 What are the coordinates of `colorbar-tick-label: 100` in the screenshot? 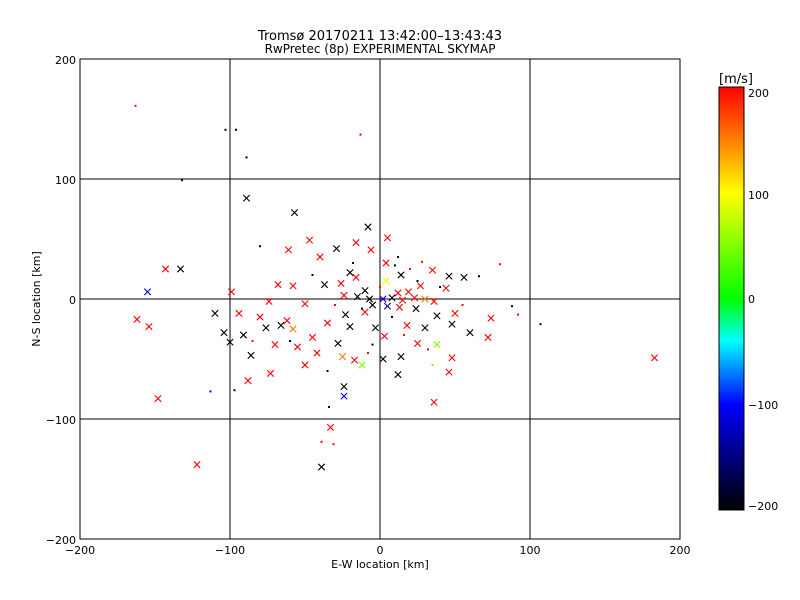 It's located at (758, 195).